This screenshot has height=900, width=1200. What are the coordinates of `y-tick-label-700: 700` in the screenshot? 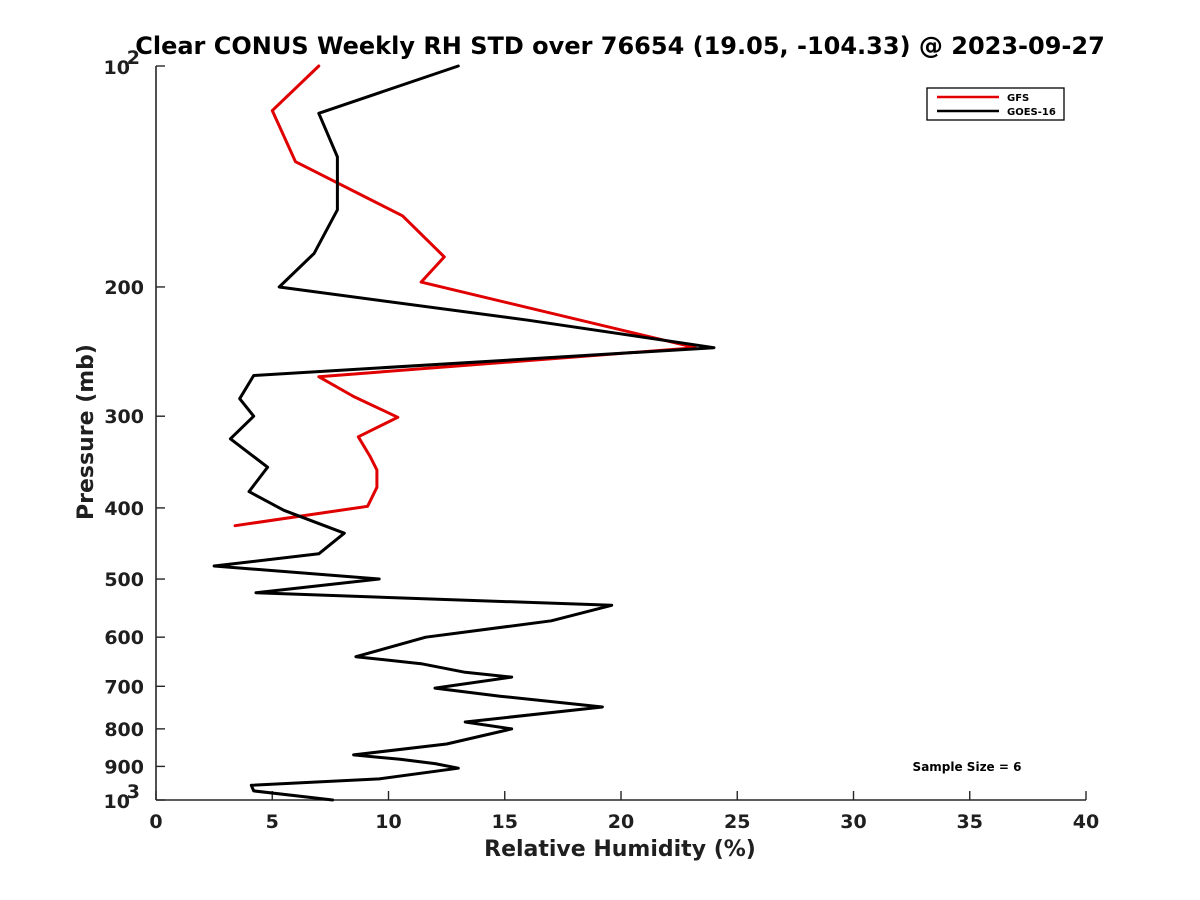 It's located at (124, 687).